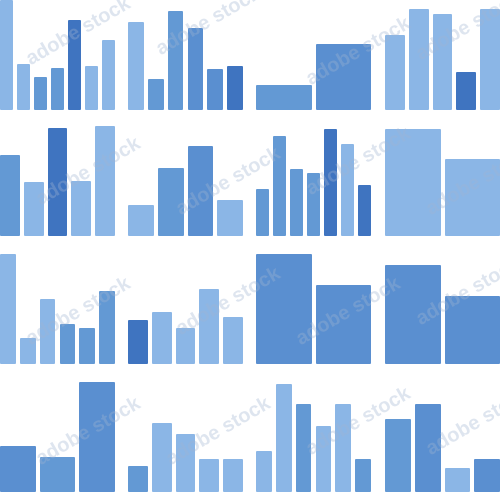  What do you see at coordinates (0, 432) in the screenshot?
I see `stock-id-label: 178571641` at bounding box center [0, 432].